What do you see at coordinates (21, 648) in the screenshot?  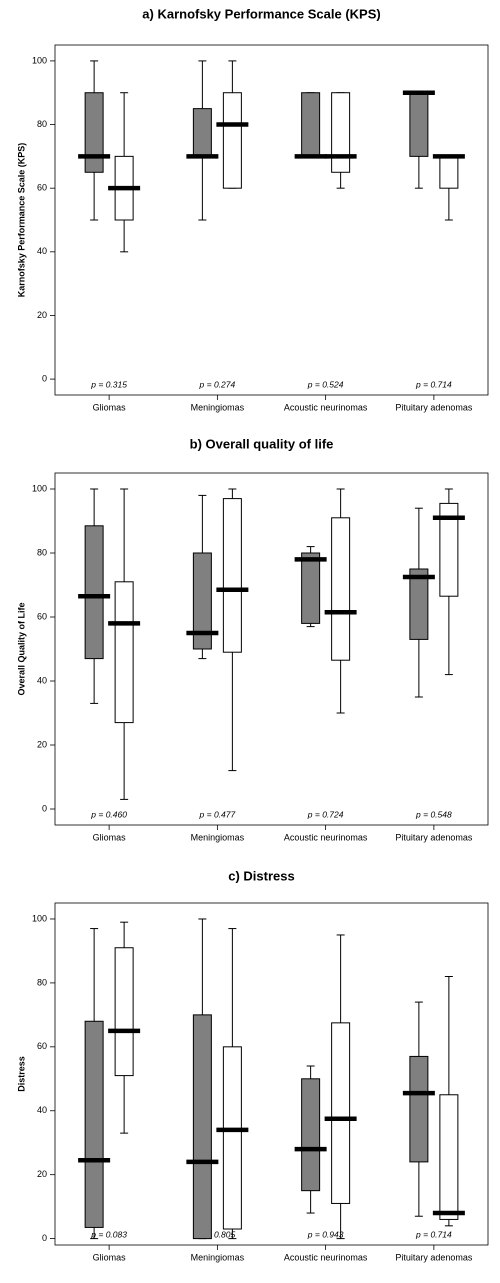 I see `y-axis-label: Overall Quality of Life` at bounding box center [21, 648].